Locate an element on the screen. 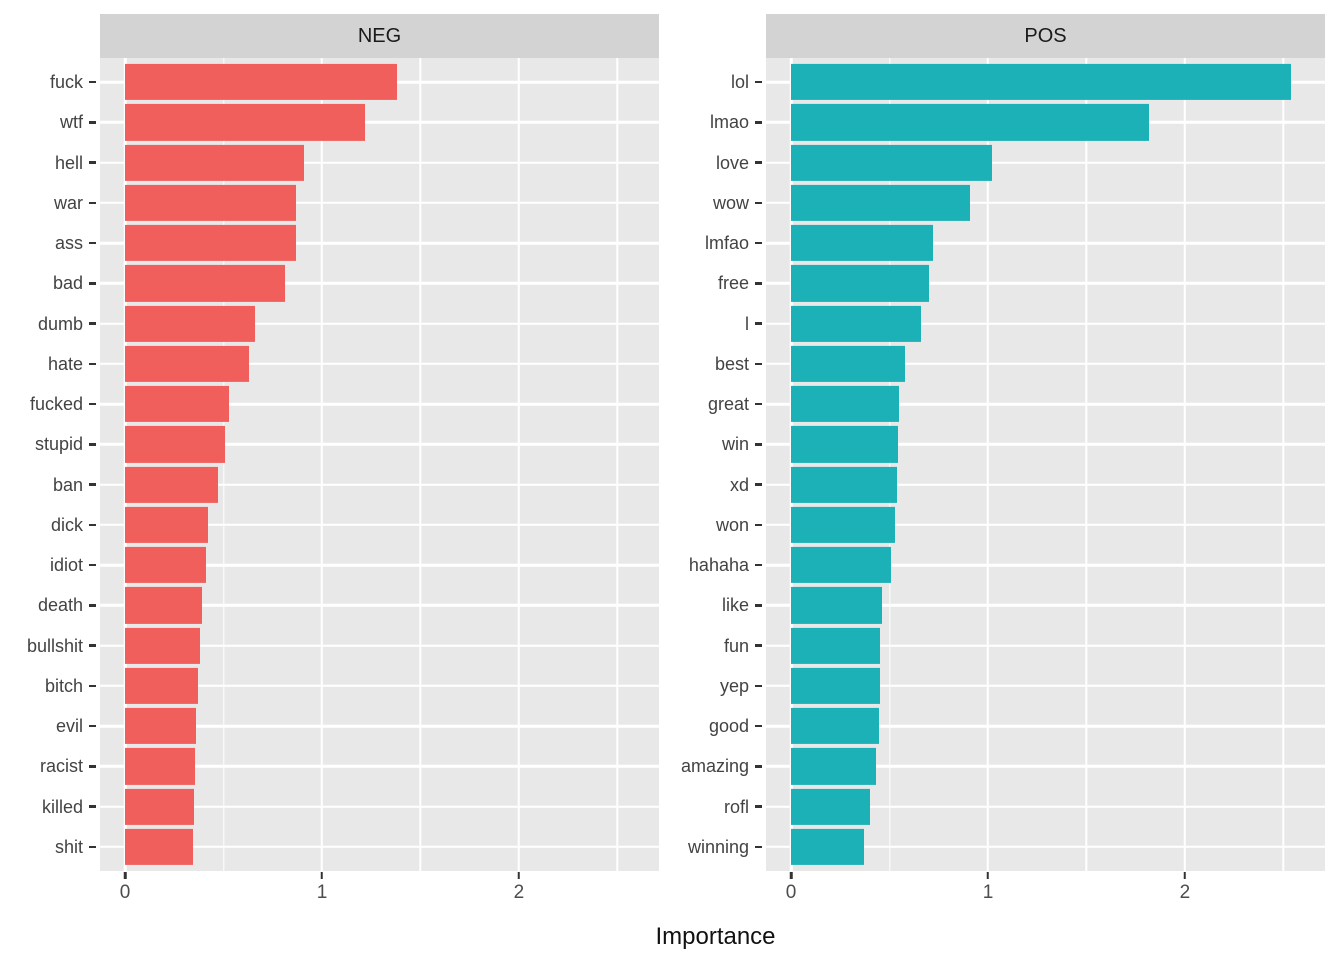 The image size is (1344, 960). y-tick-label: ban is located at coordinates (67, 484).